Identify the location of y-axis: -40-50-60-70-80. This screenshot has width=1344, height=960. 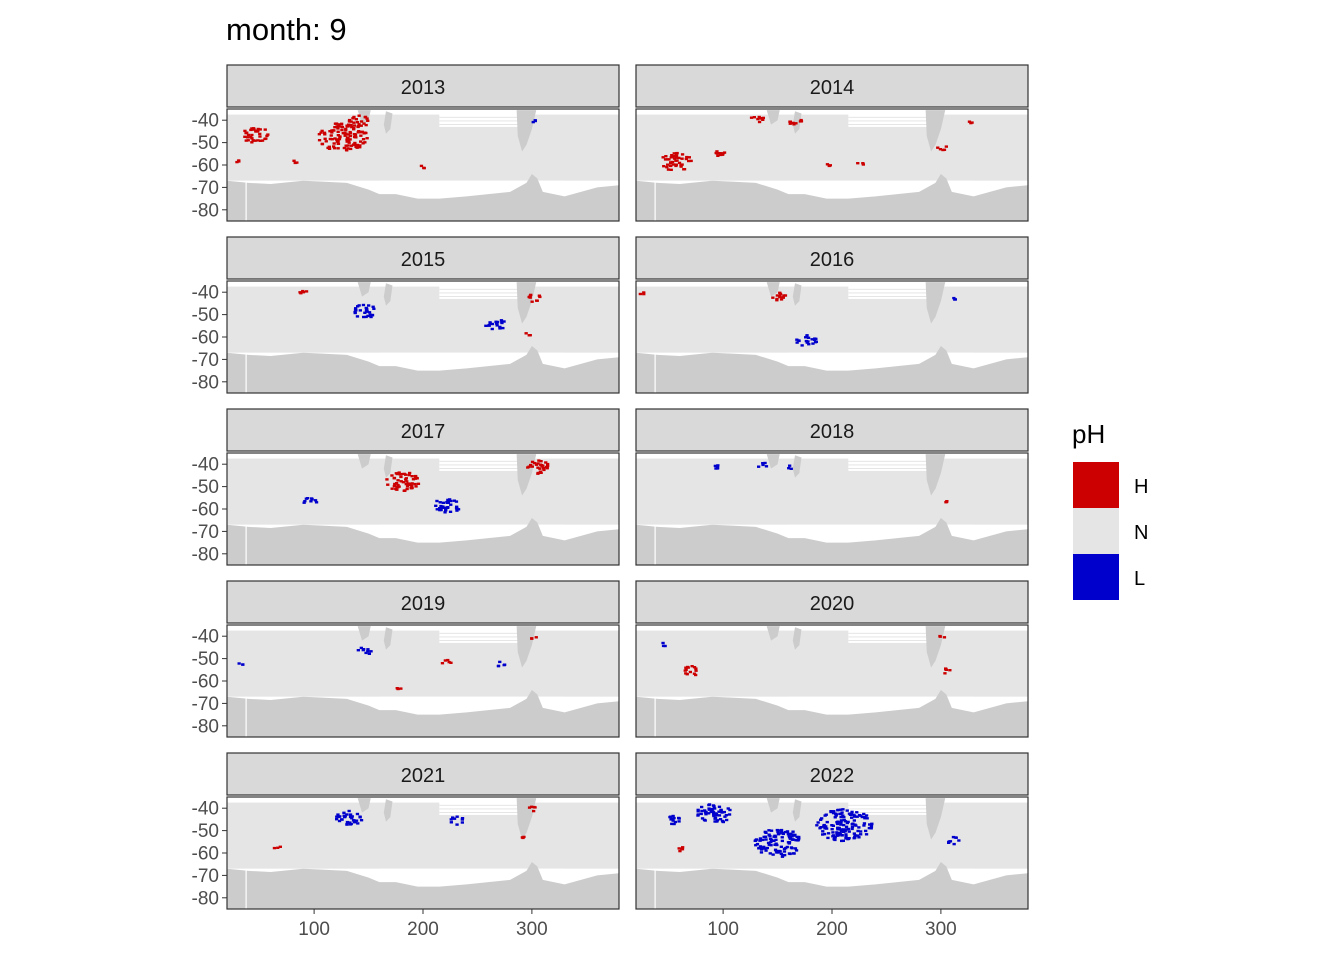
(209, 854).